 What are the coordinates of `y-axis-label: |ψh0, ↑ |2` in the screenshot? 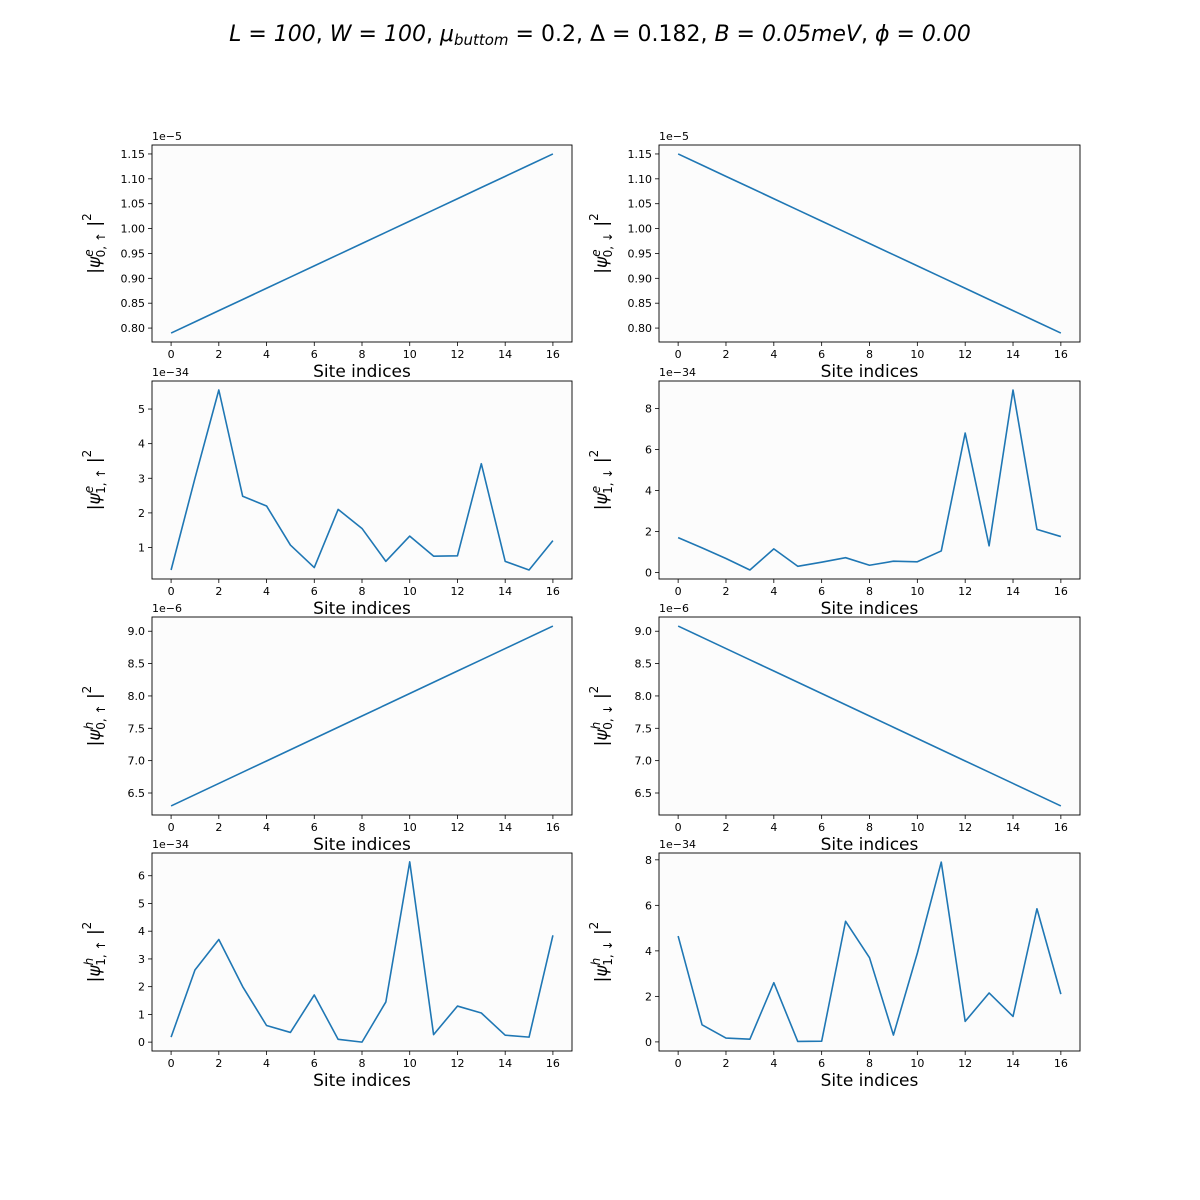 It's located at (94, 716).